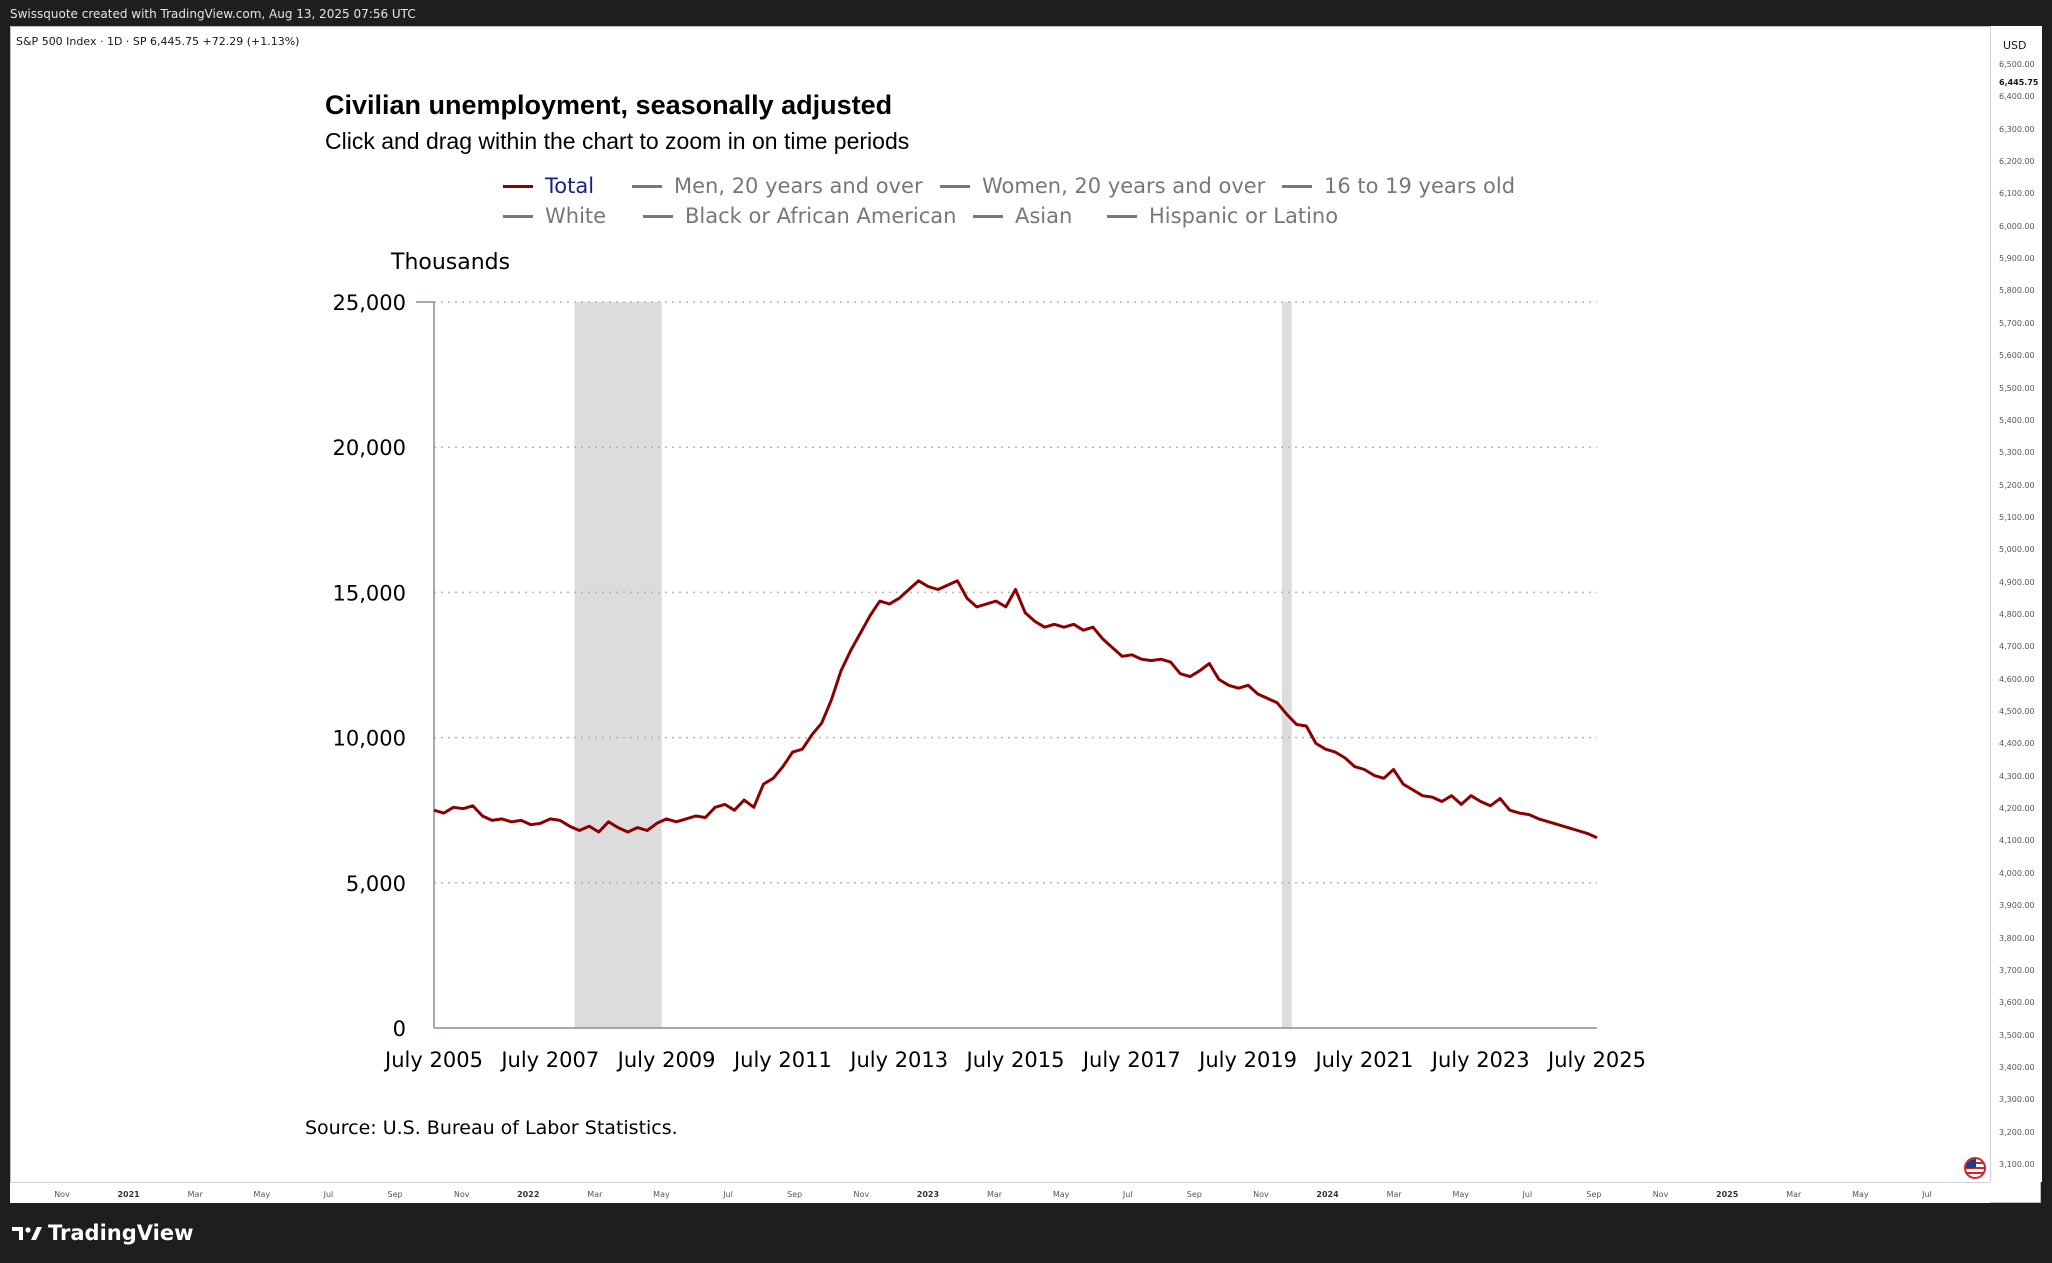 Image resolution: width=2052 pixels, height=1263 pixels. Describe the element at coordinates (2017, 517) in the screenshot. I see `price-tick: 5,100.00` at that location.